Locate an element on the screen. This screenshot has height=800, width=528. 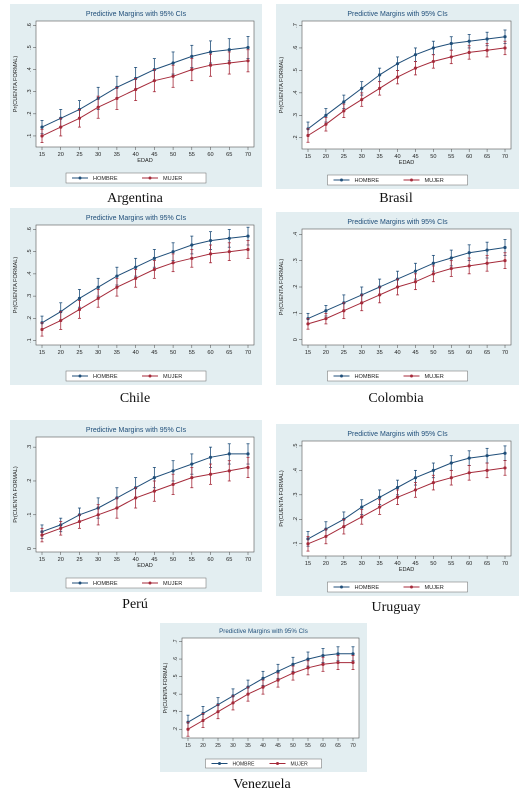
x-tick-label: 30 is located at coordinates (362, 564).